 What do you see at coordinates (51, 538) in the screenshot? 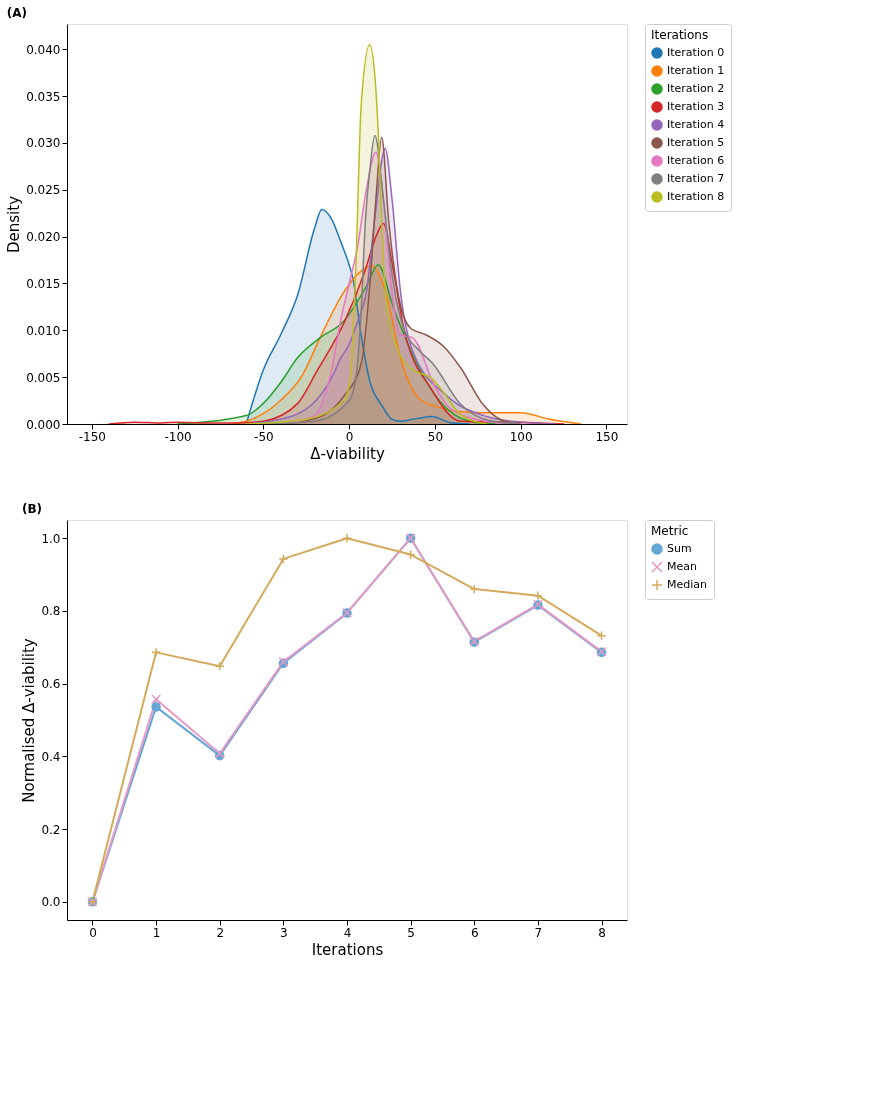
I see `y-tick-label: 1.0` at bounding box center [51, 538].